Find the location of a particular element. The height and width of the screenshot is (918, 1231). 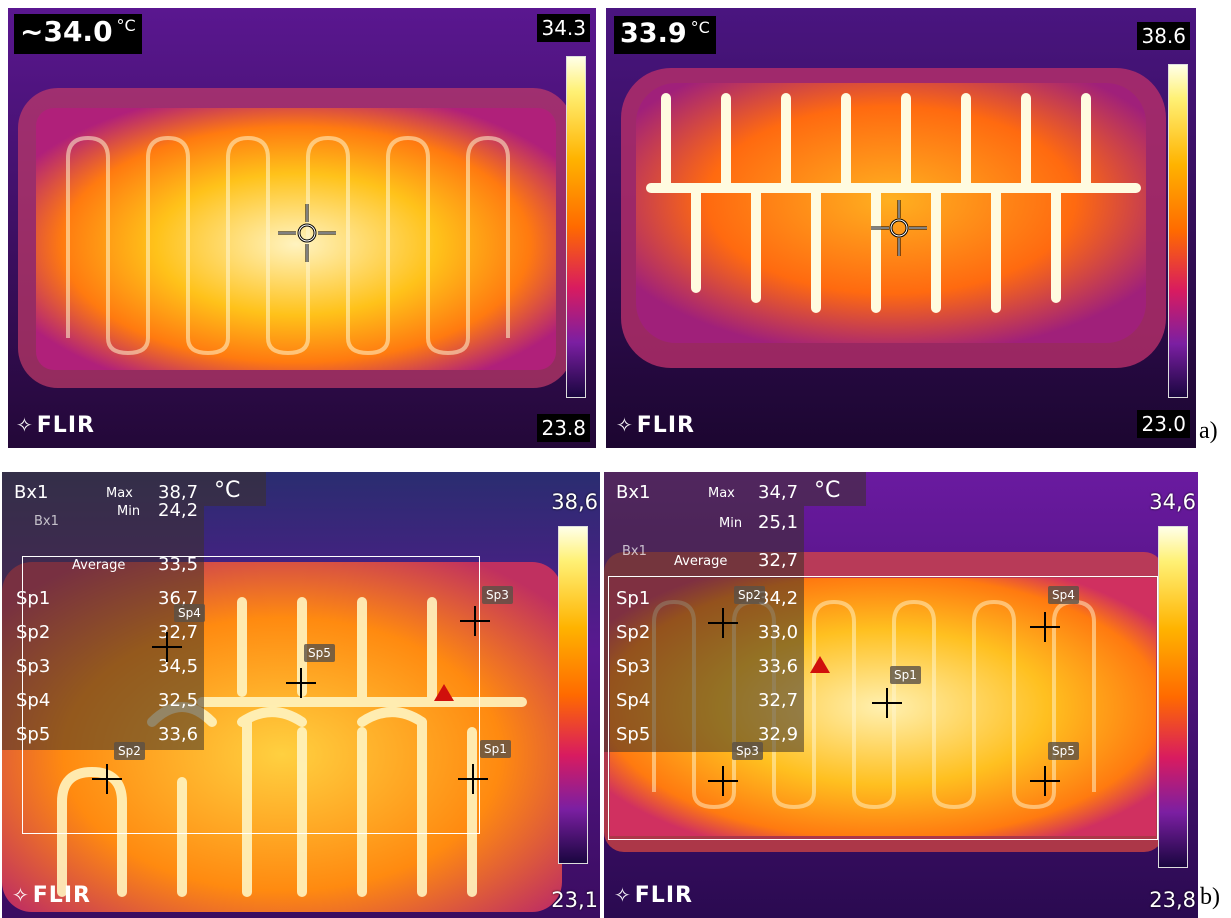

scale-min-value: 23.0 is located at coordinates (1163, 424).